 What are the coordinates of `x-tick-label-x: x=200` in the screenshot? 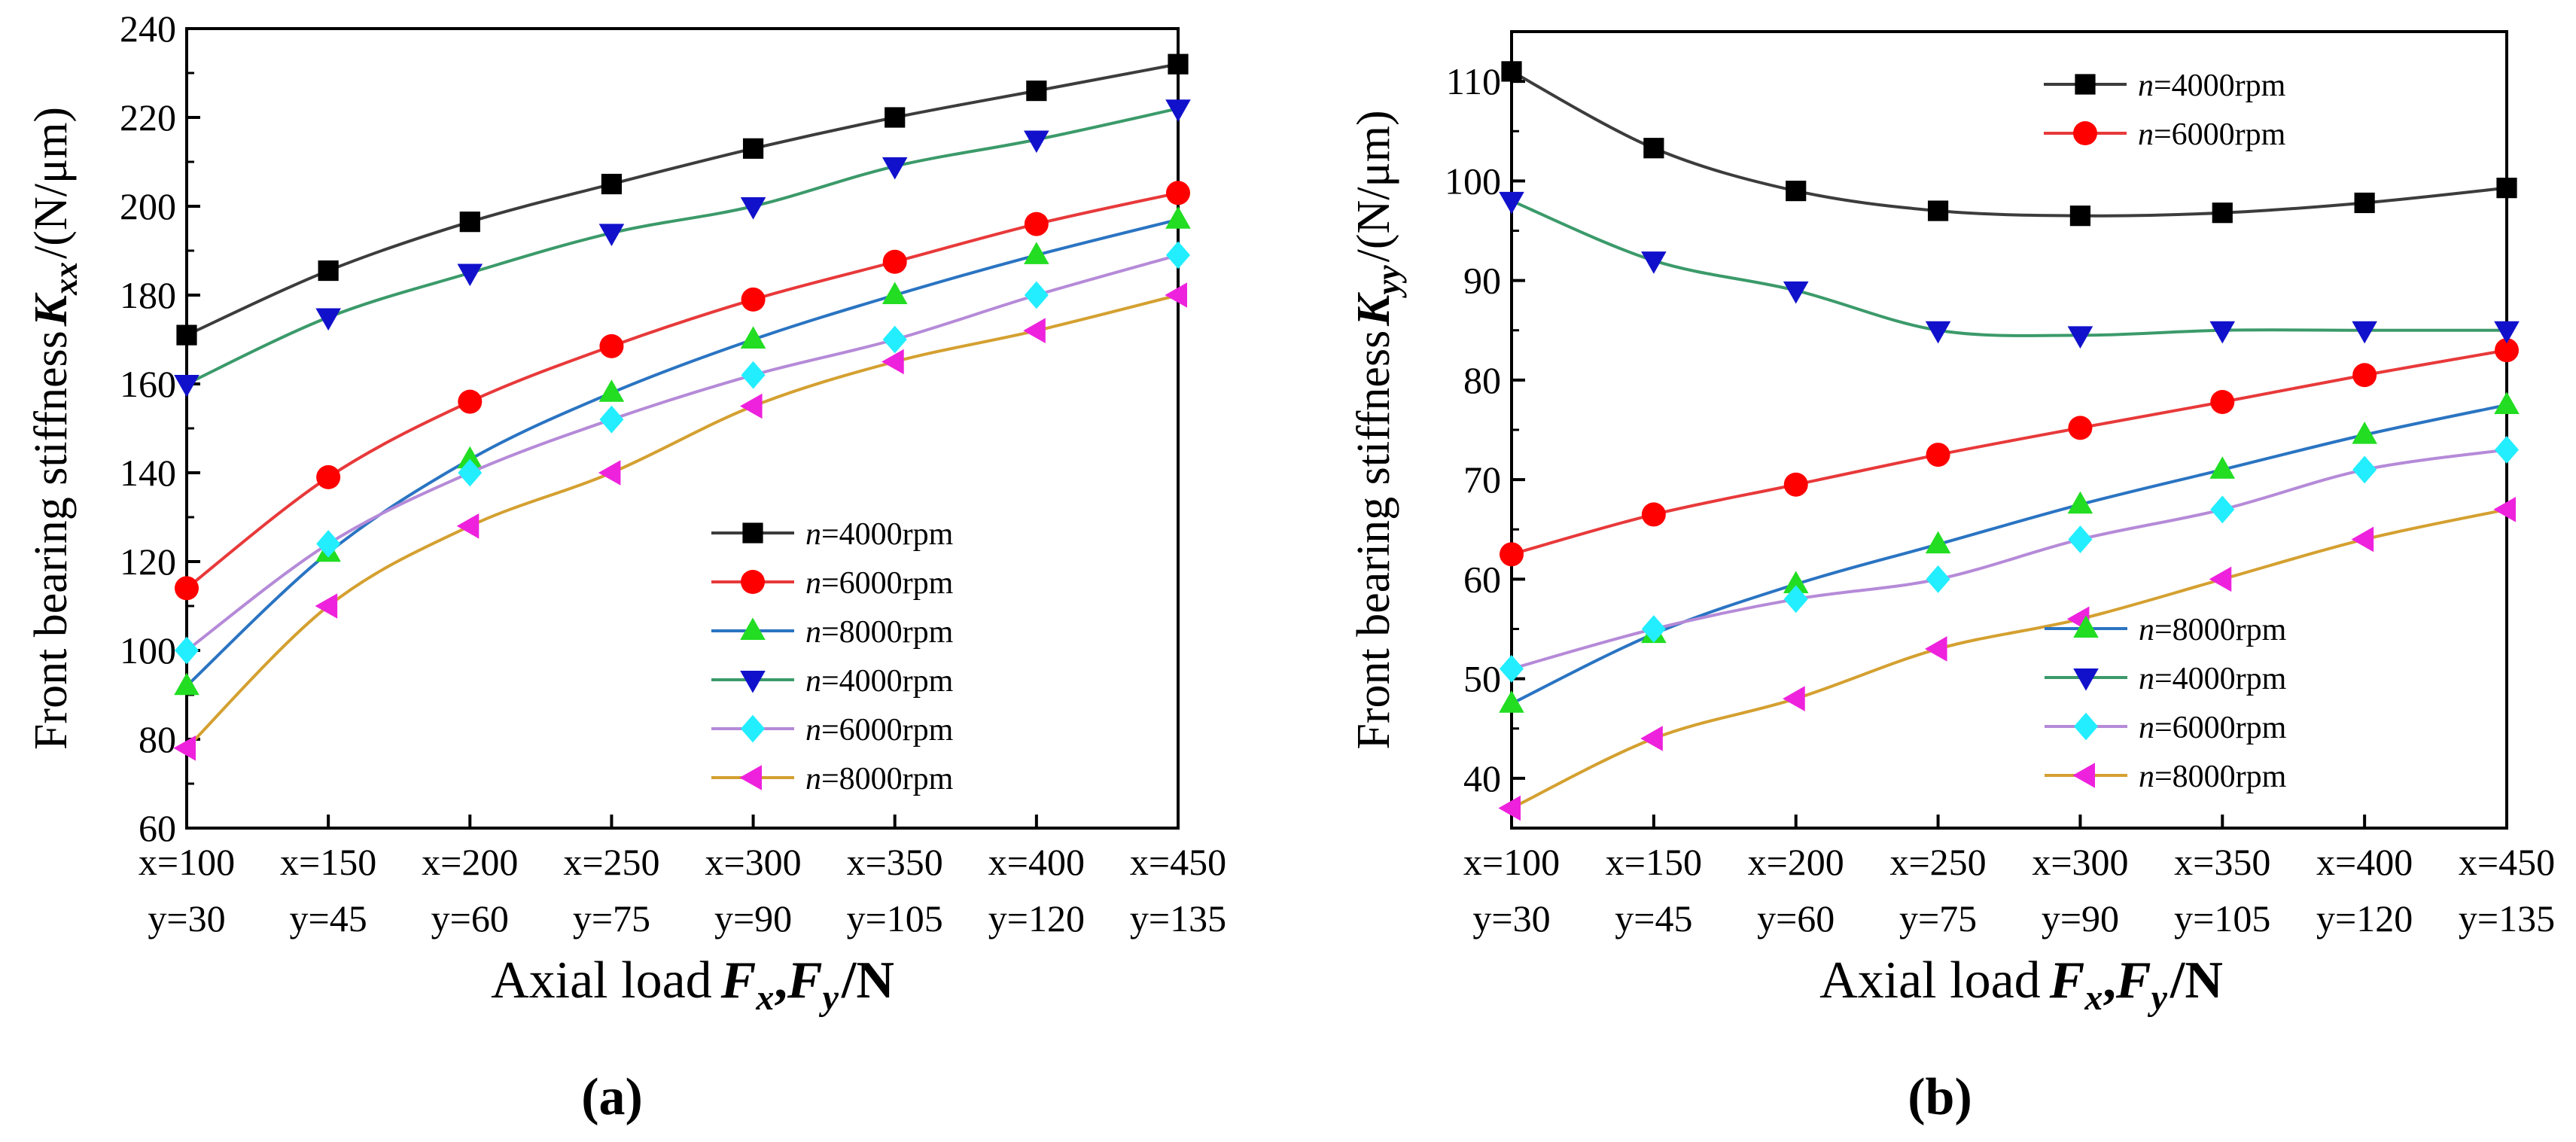 It's located at (470, 862).